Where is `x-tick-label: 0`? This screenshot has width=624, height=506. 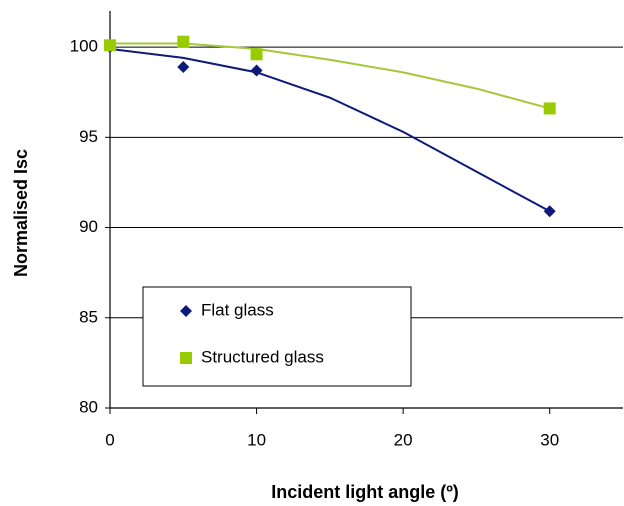 x-tick-label: 0 is located at coordinates (109, 439).